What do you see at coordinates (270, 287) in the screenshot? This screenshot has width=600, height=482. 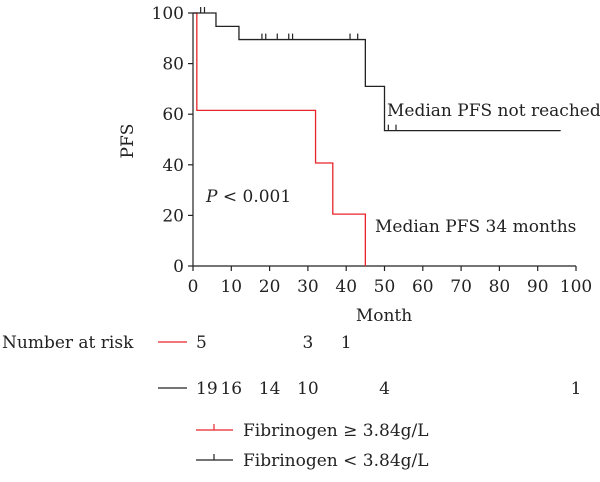 I see `x-tick-label: 20` at bounding box center [270, 287].